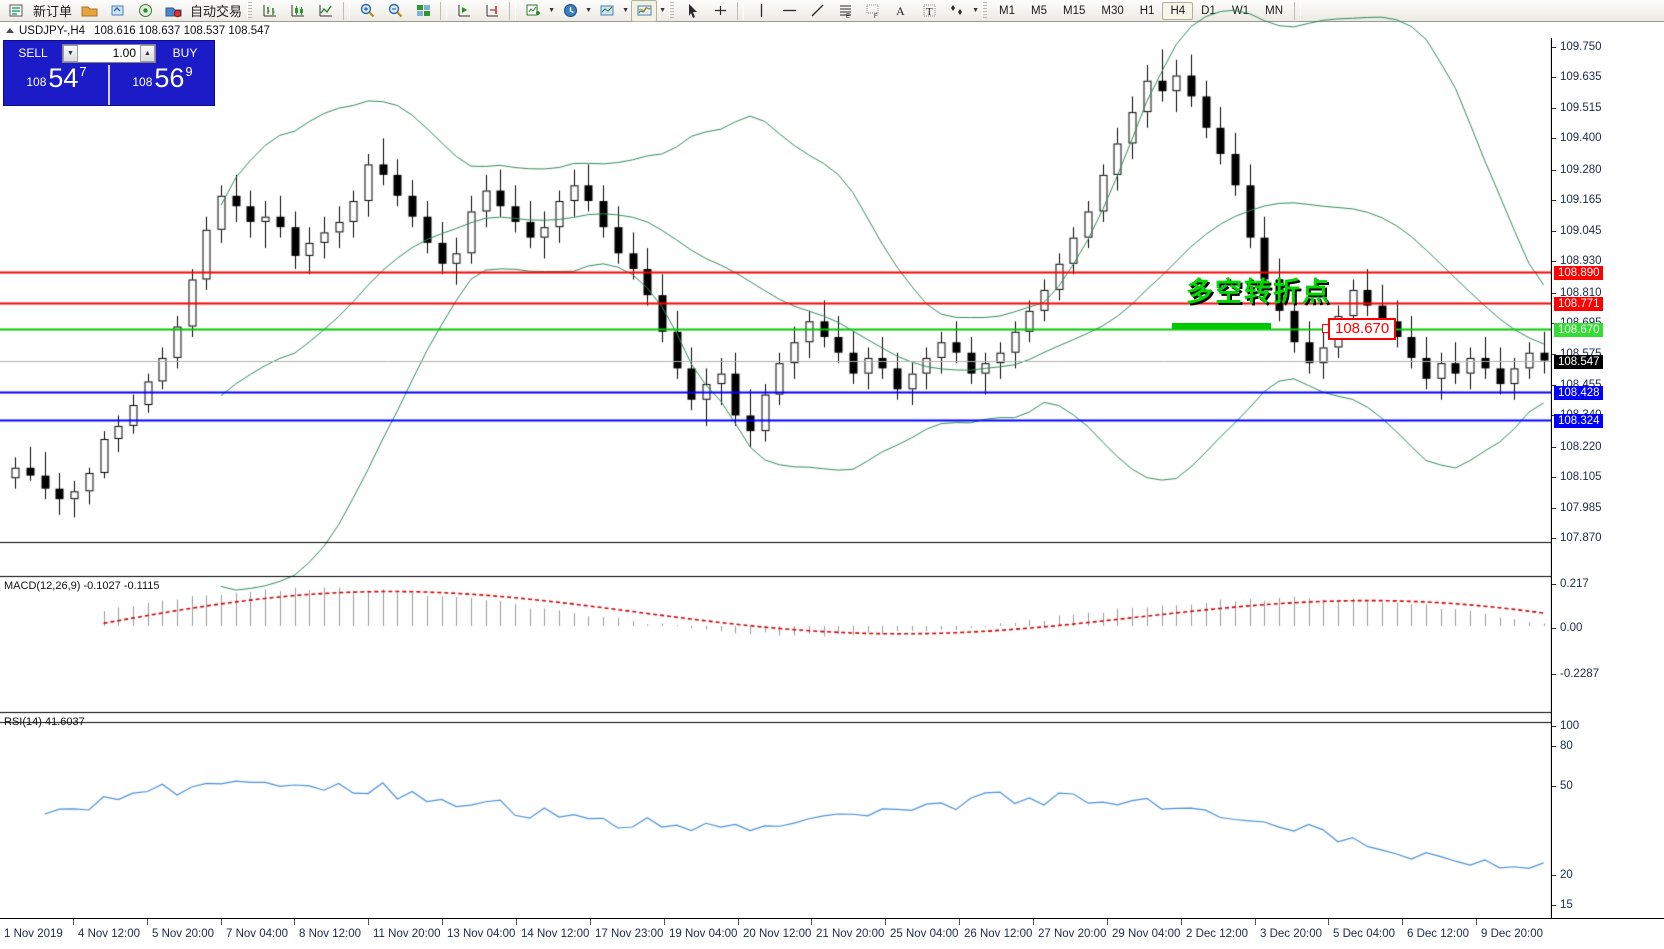  Describe the element at coordinates (1364, 934) in the screenshot. I see `time-tick-label: 5 Dec 04:00` at that location.